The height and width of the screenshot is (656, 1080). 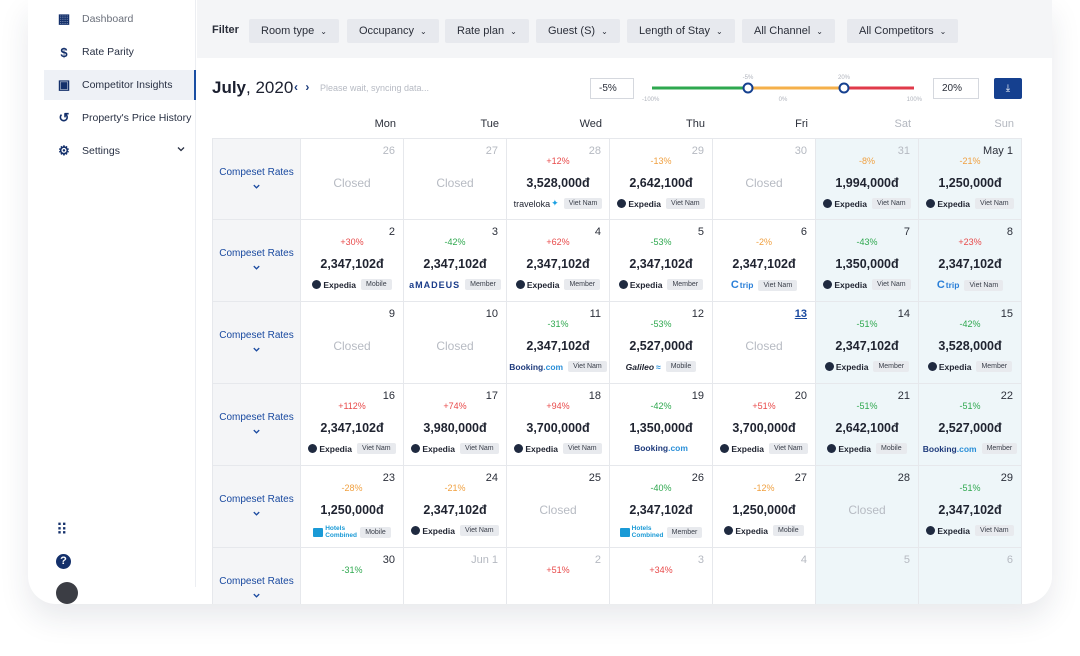 What do you see at coordinates (455, 343) in the screenshot?
I see `calendar-day-cell: 10 Closed` at bounding box center [455, 343].